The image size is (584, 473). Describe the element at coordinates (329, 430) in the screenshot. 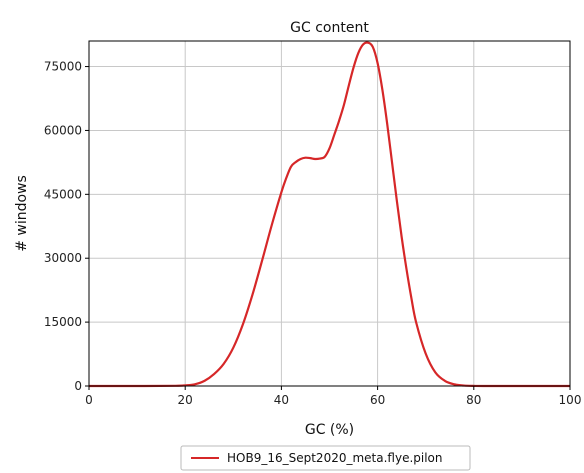

I see `x-axis-label: GC (%)` at that location.